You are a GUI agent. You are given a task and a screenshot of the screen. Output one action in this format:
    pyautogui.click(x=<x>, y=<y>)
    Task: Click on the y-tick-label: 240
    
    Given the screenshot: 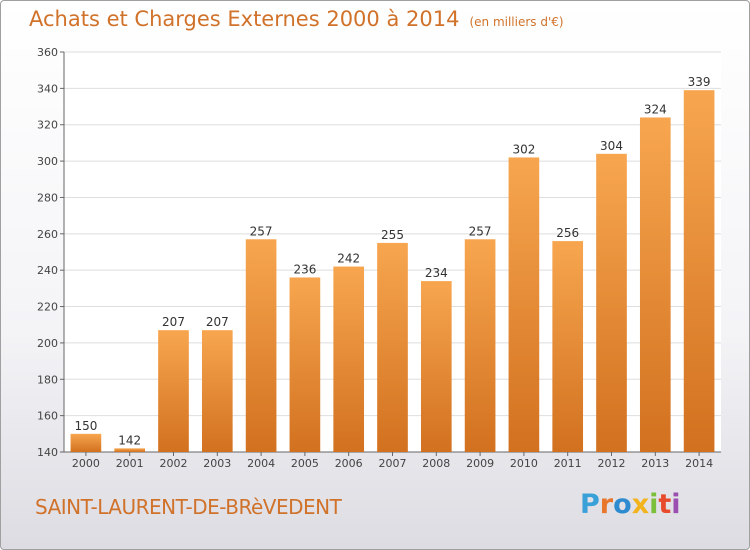 What is the action you would take?
    pyautogui.click(x=47, y=270)
    